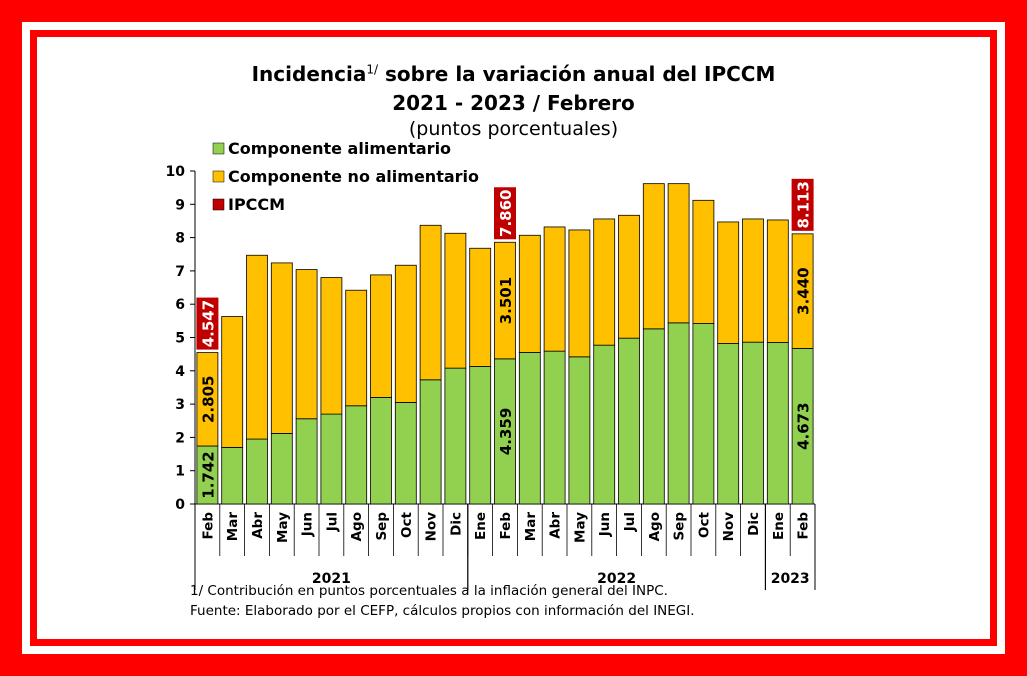 This screenshot has height=676, width=1027. What do you see at coordinates (180, 339) in the screenshot?
I see `y-tick-label: 5` at bounding box center [180, 339].